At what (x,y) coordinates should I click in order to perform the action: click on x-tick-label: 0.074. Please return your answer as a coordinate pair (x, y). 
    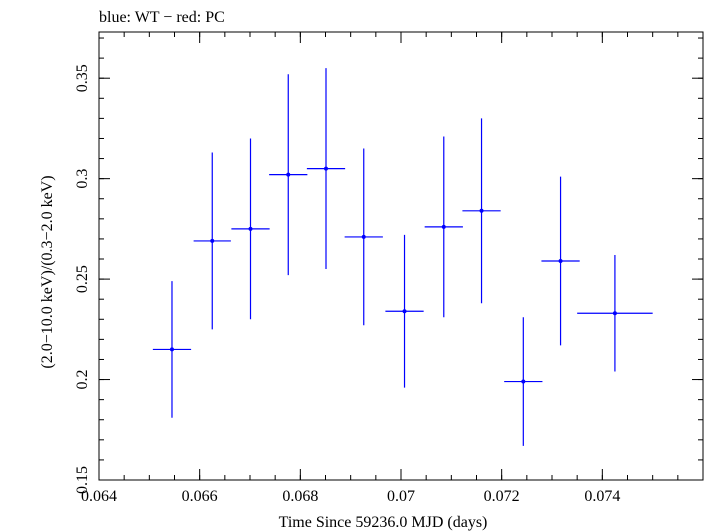
    Looking at the image, I should click on (602, 496).